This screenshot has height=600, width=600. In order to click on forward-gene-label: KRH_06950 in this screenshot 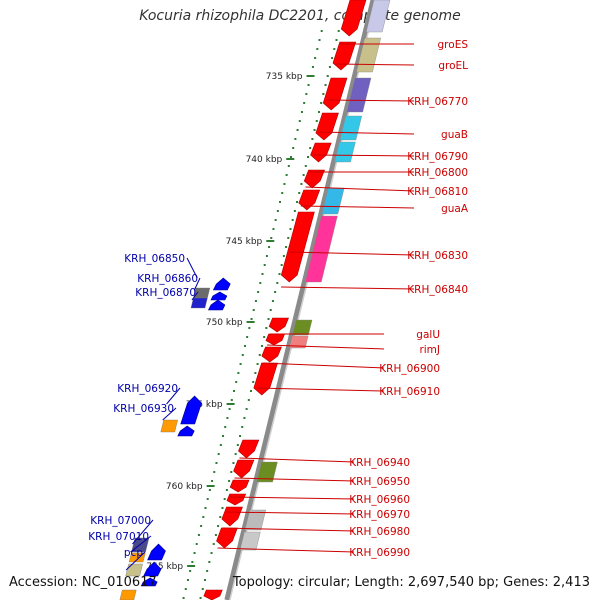, I will do `click(379, 482)`.